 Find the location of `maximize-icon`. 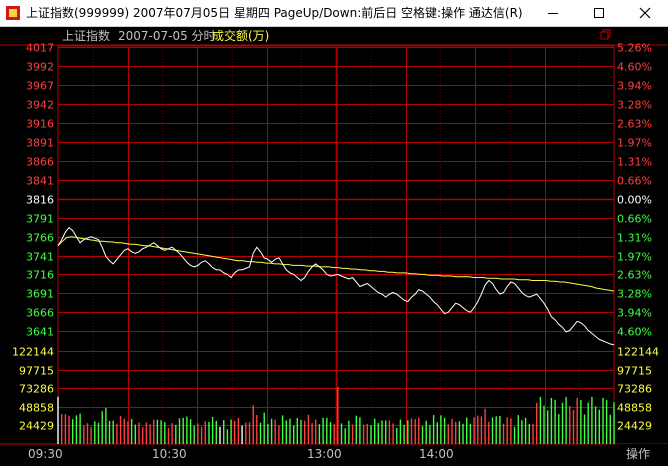

maximize-icon is located at coordinates (599, 13).